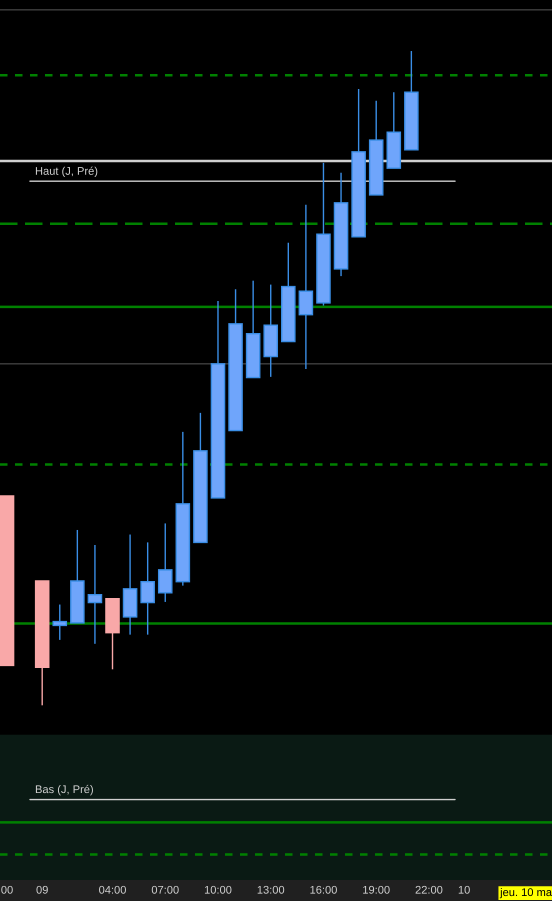 The width and height of the screenshot is (552, 901). I want to click on x-tick-label: 10:00, so click(218, 890).